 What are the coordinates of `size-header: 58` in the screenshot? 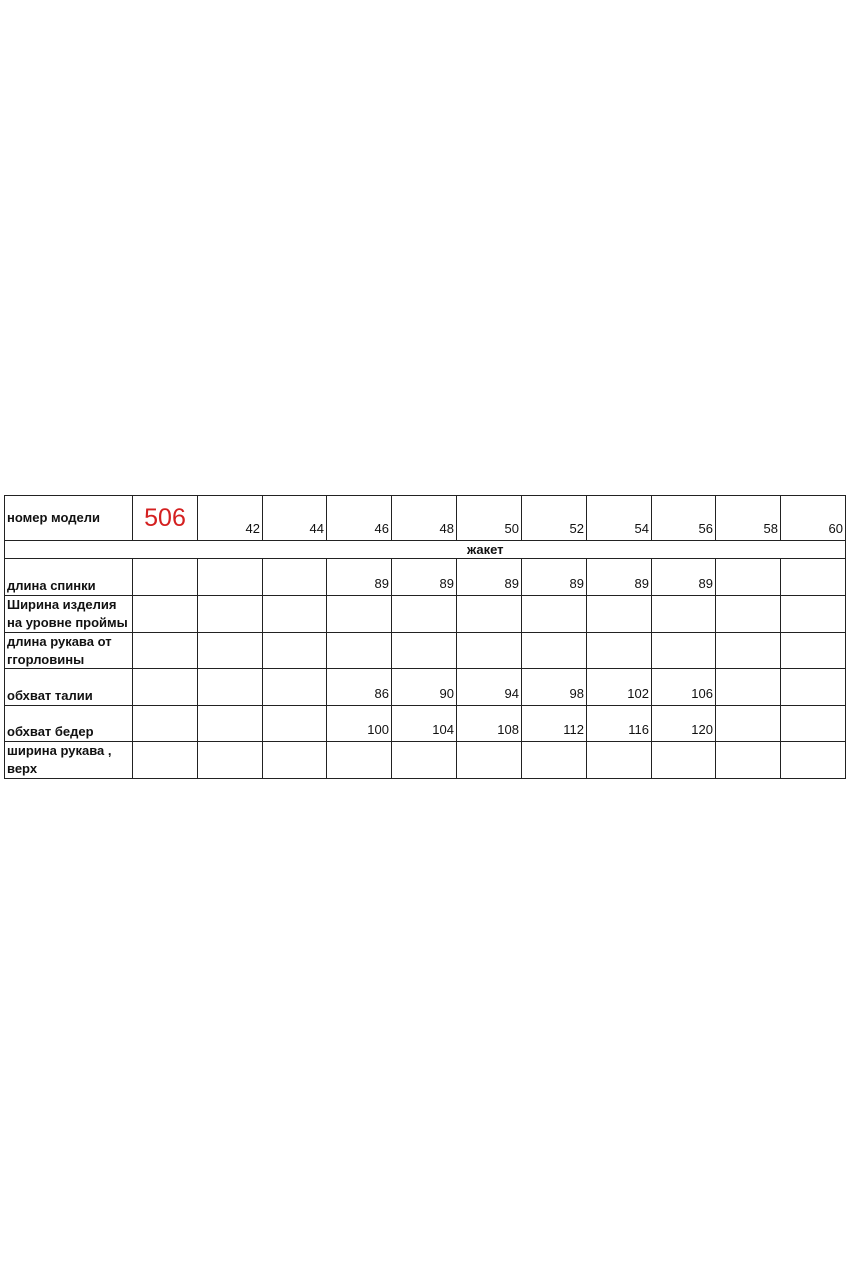 It's located at (748, 518).